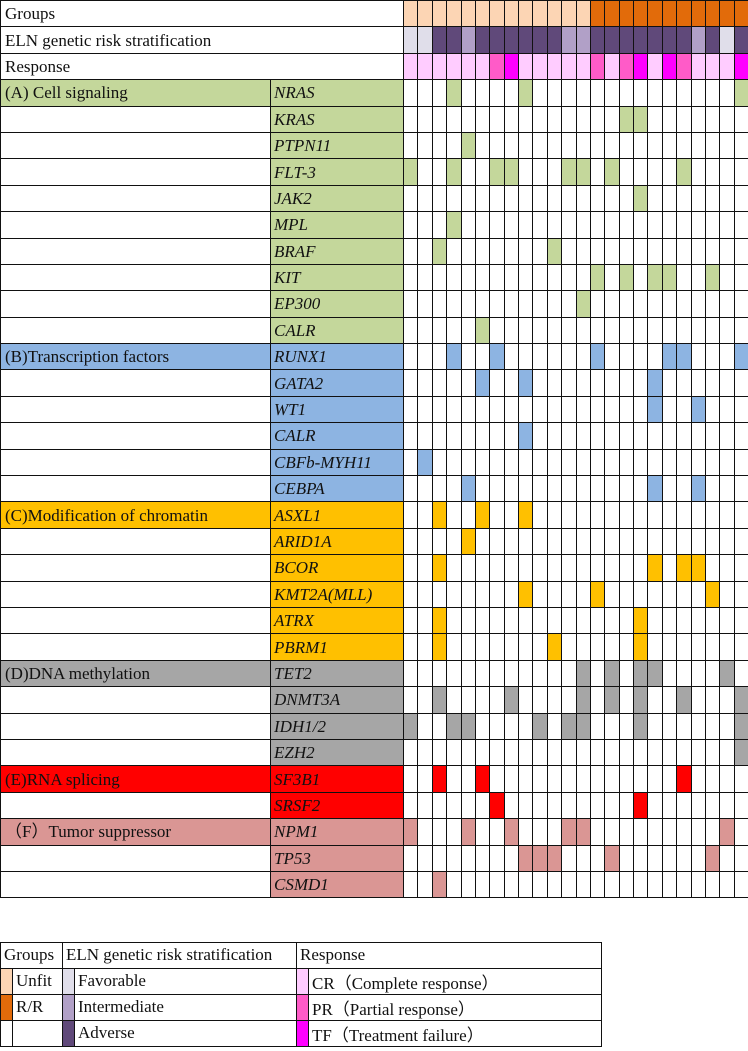 This screenshot has height=1051, width=748. I want to click on legend-label-pr: PR（Partial response）, so click(455, 1007).